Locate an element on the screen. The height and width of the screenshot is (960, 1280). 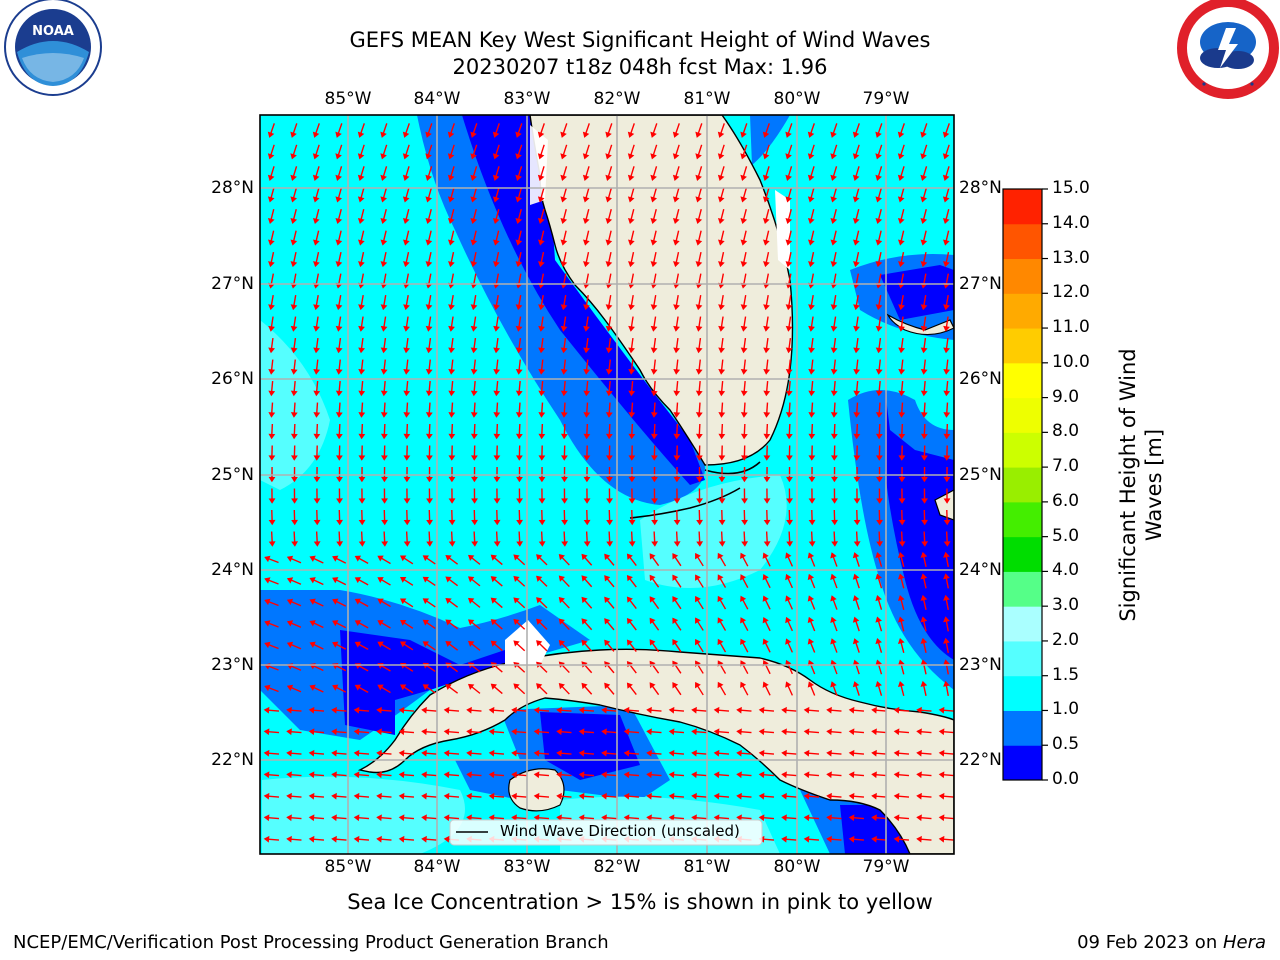
lat-label-right: 24°N is located at coordinates (980, 570).